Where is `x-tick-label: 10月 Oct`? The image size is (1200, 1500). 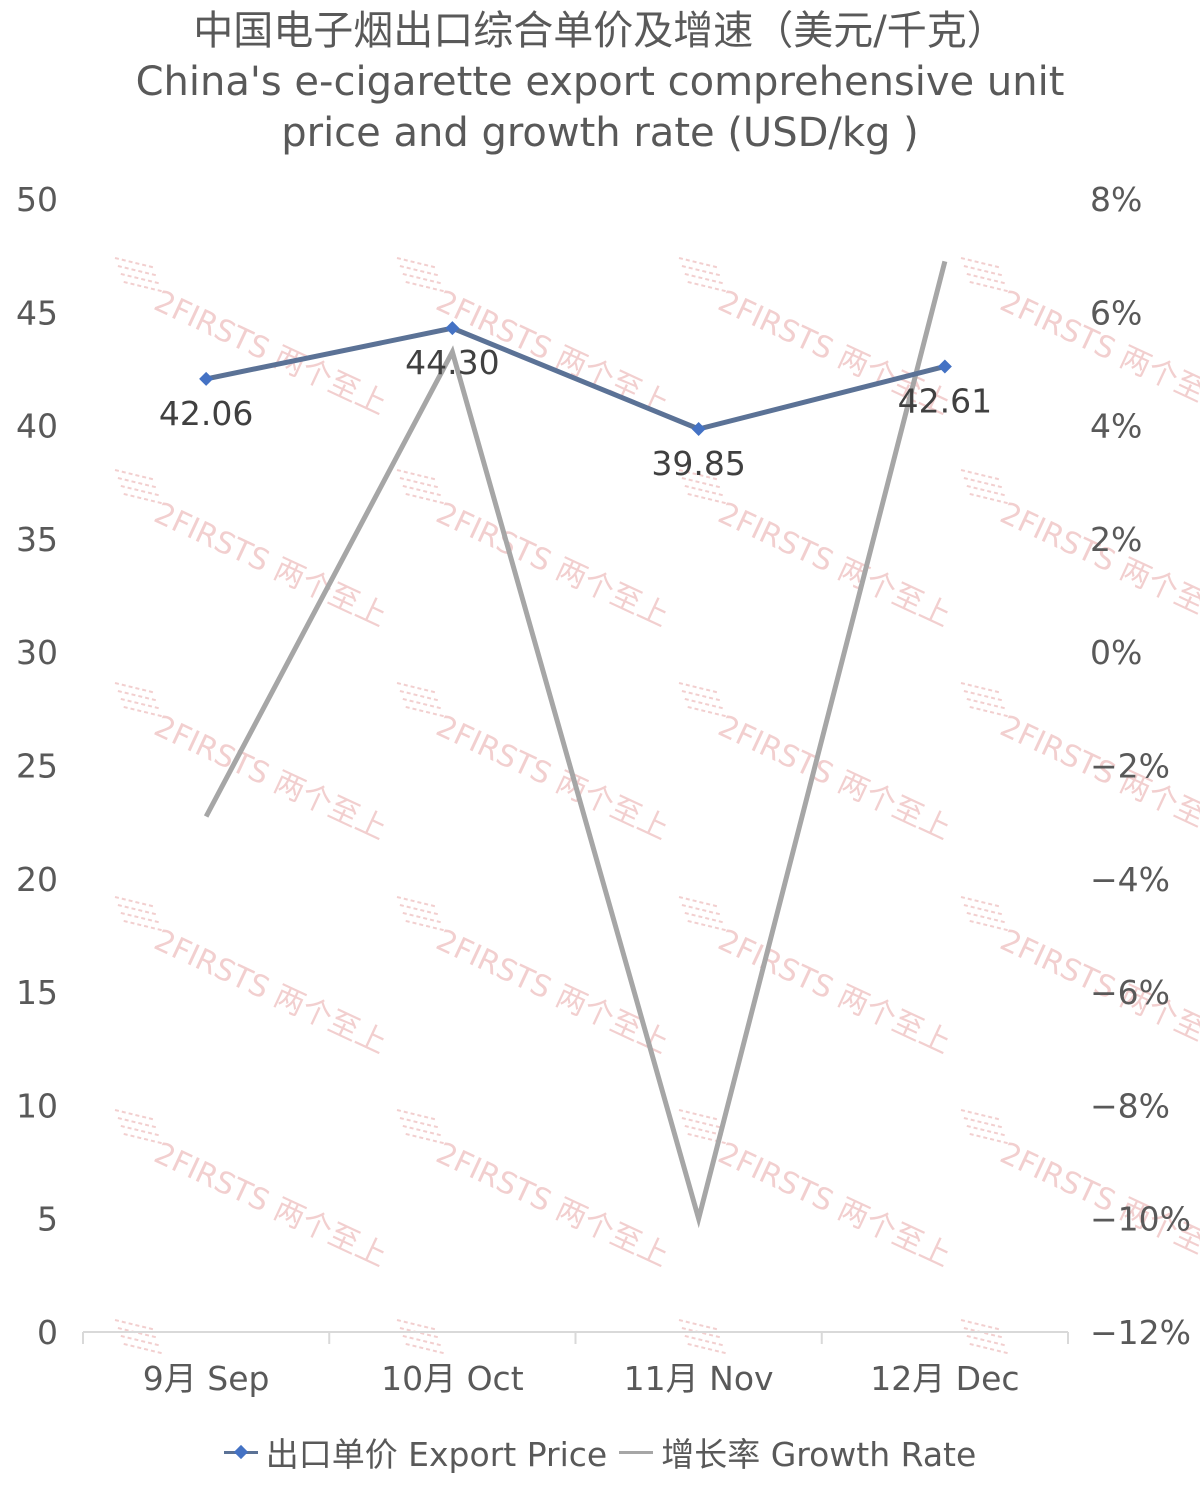
x-tick-label: 10月 Oct is located at coordinates (452, 1378).